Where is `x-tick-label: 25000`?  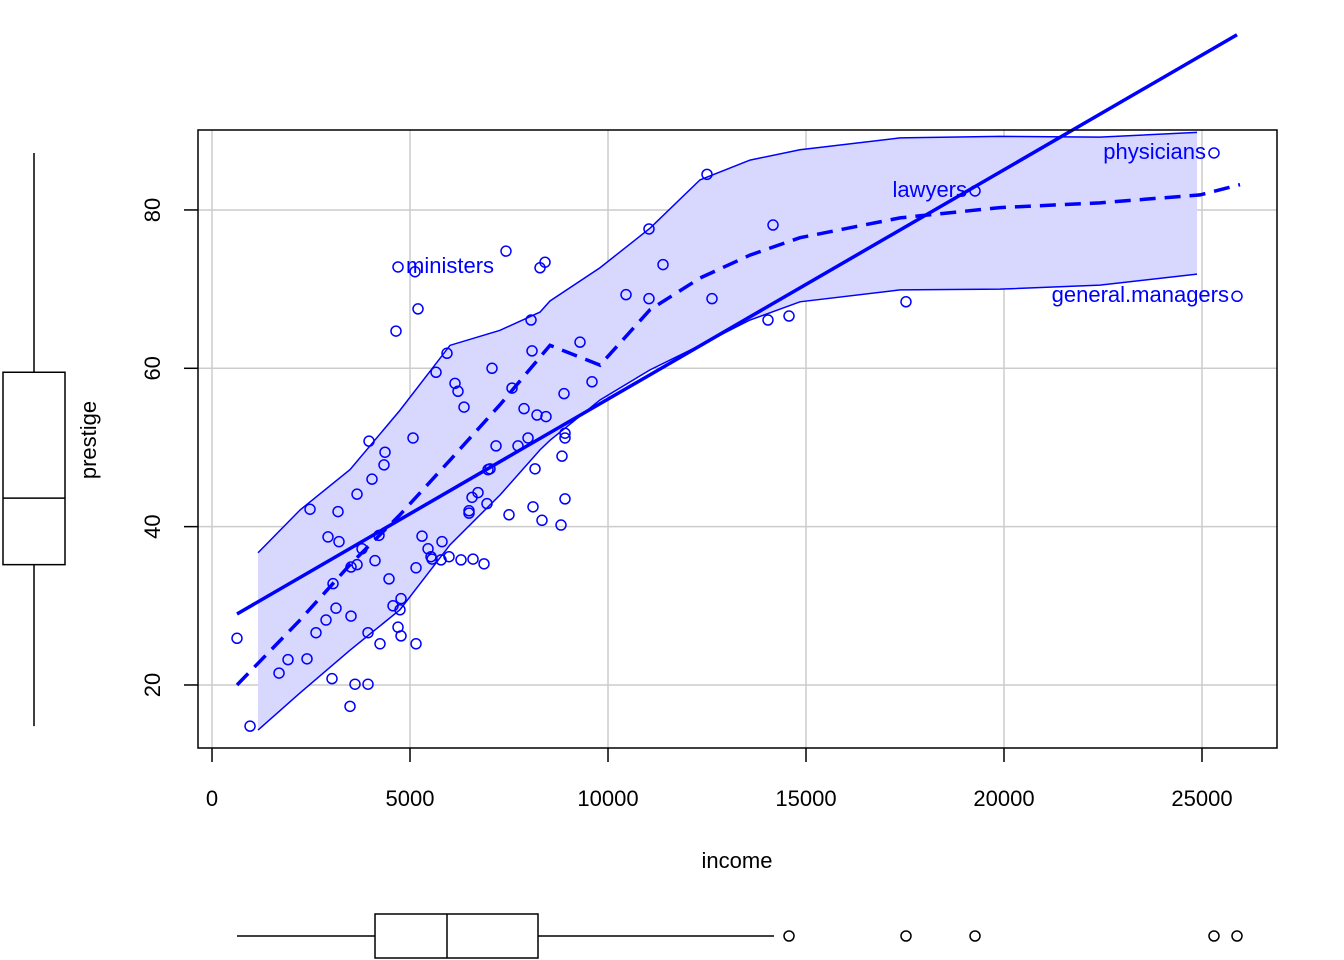 x-tick-label: 25000 is located at coordinates (1201, 798).